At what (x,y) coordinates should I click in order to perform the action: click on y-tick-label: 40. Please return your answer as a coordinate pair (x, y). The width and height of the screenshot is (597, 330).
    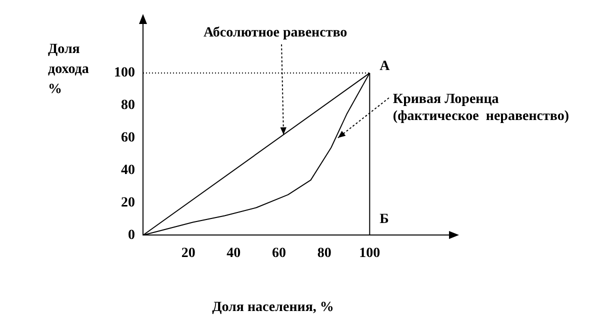
    Looking at the image, I should click on (128, 170).